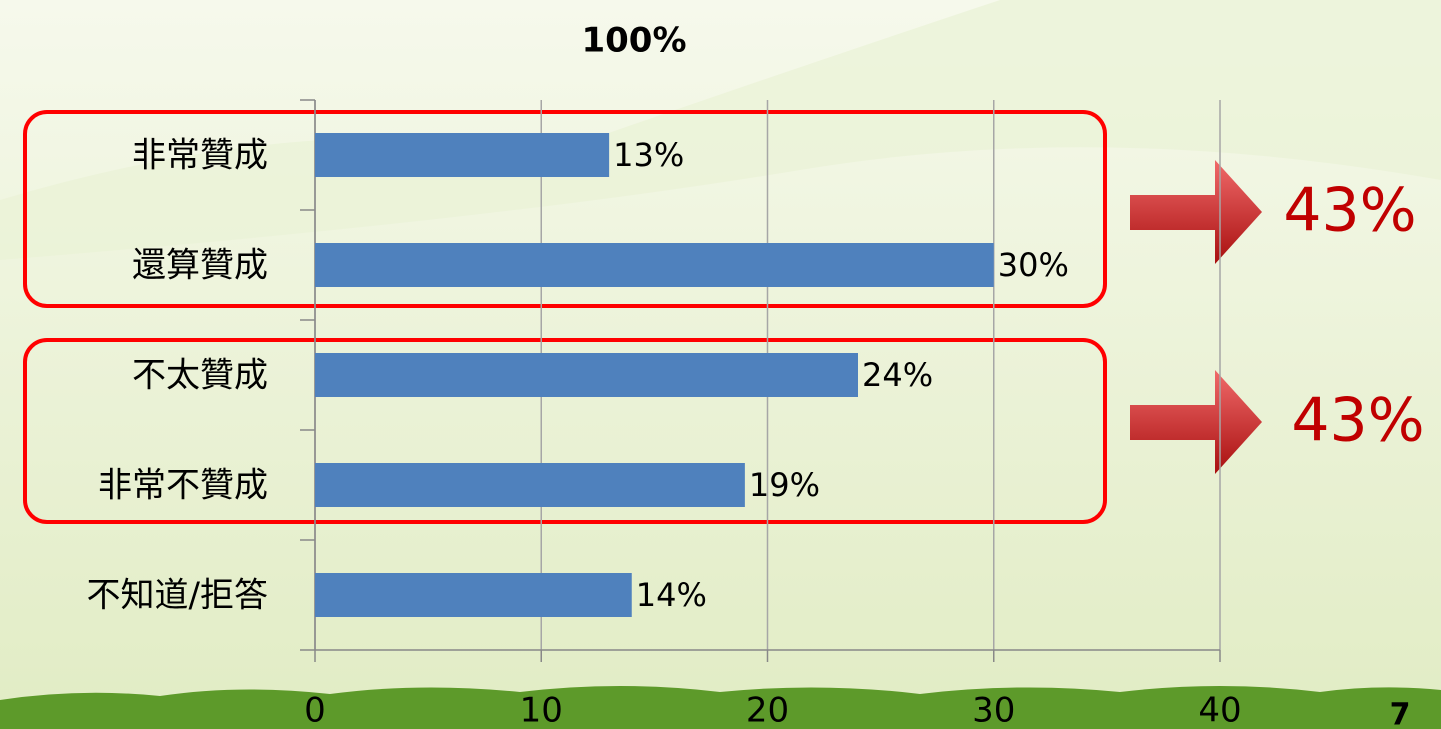 This screenshot has height=729, width=1441. What do you see at coordinates (993, 710) in the screenshot?
I see `x-tick-label: 30` at bounding box center [993, 710].